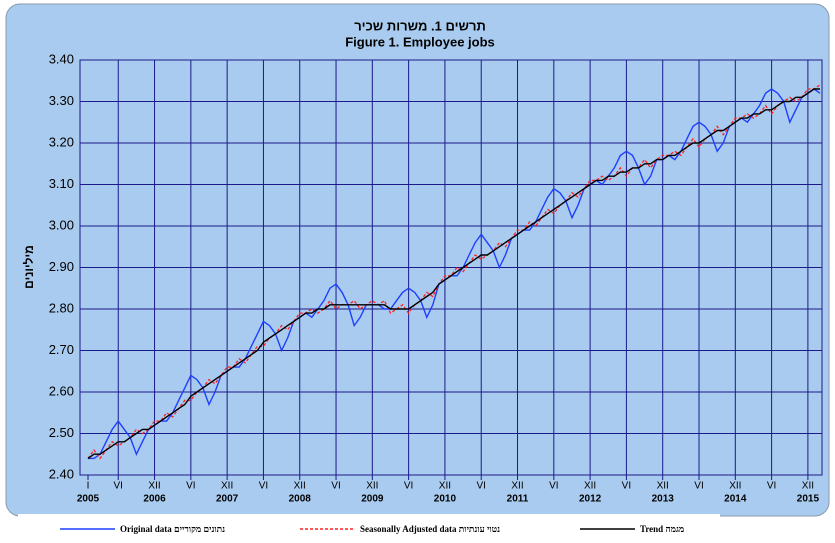 Image resolution: width=835 pixels, height=543 pixels. I want to click on year-label: 2010, so click(445, 499).